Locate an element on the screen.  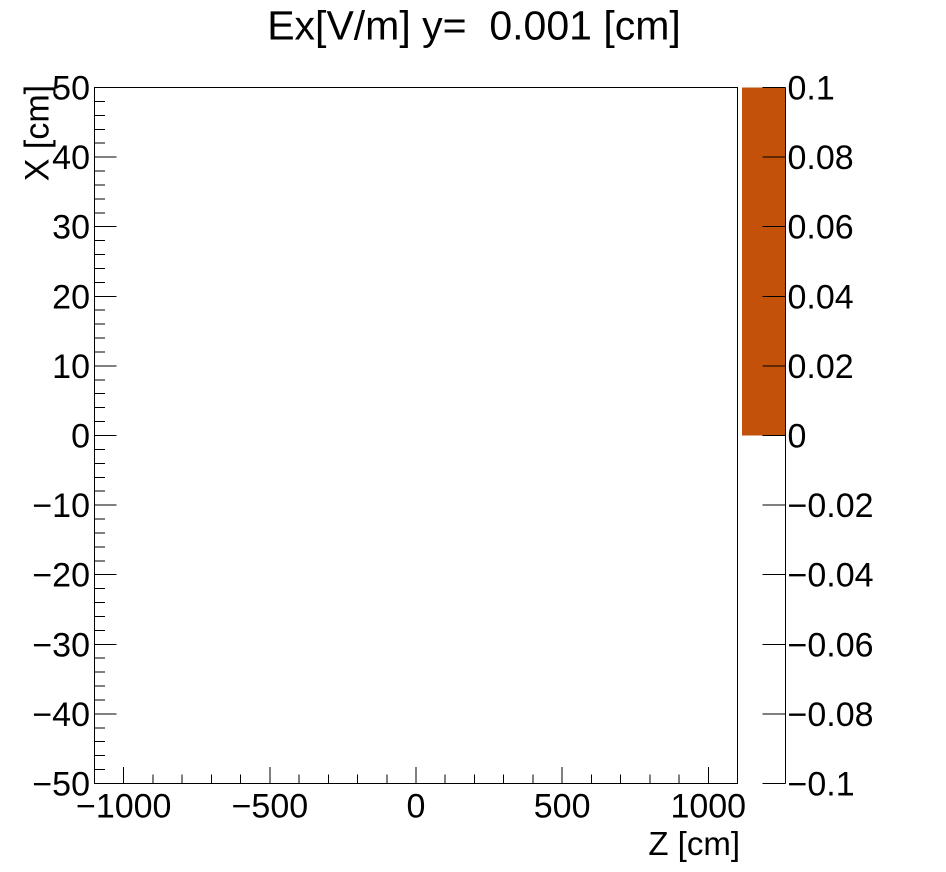
svg-text: −10 is located at coordinates (61, 506).